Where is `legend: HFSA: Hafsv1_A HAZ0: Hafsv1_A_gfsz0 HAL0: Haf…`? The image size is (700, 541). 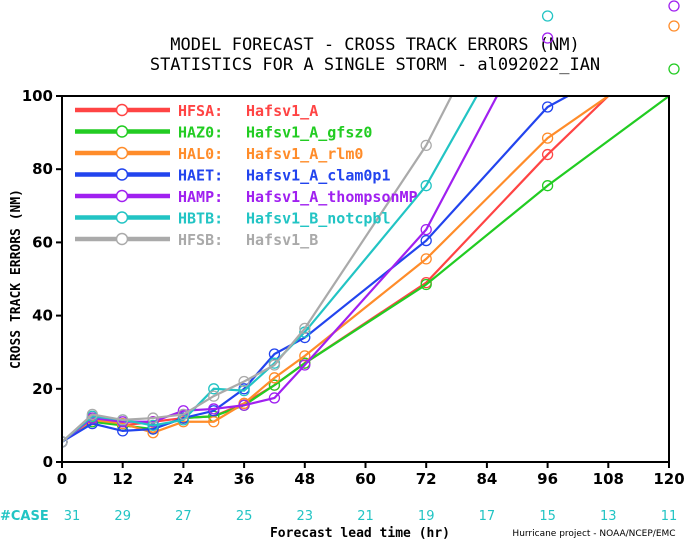 legend: HFSA: Hafsv1_A HAZ0: Hafsv1_A_gfsz0 HAL0: Haf… is located at coordinates (246, 175).